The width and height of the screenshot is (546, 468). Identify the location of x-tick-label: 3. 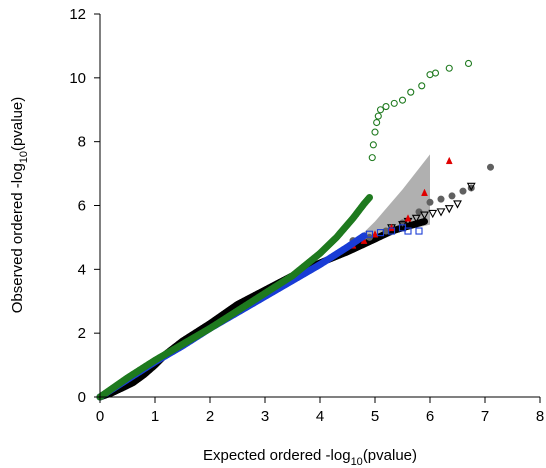
(265, 416).